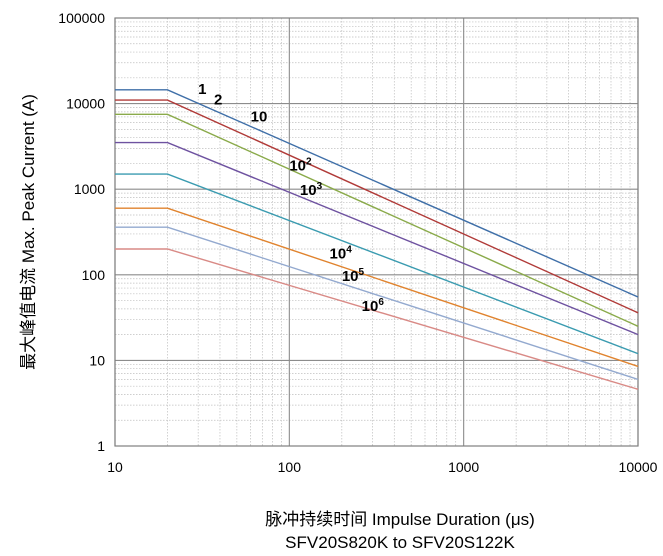 The height and width of the screenshot is (556, 663). I want to click on series-label-2: 2, so click(218, 99).